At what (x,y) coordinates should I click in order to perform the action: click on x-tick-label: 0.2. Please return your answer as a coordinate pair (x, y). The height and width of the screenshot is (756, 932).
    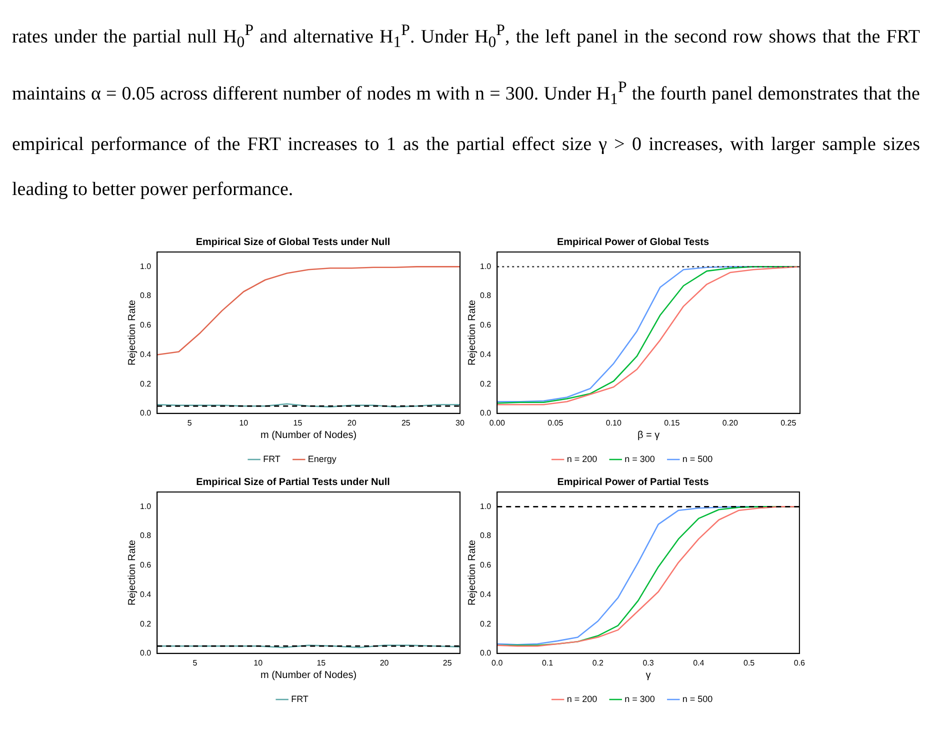
    Looking at the image, I should click on (598, 663).